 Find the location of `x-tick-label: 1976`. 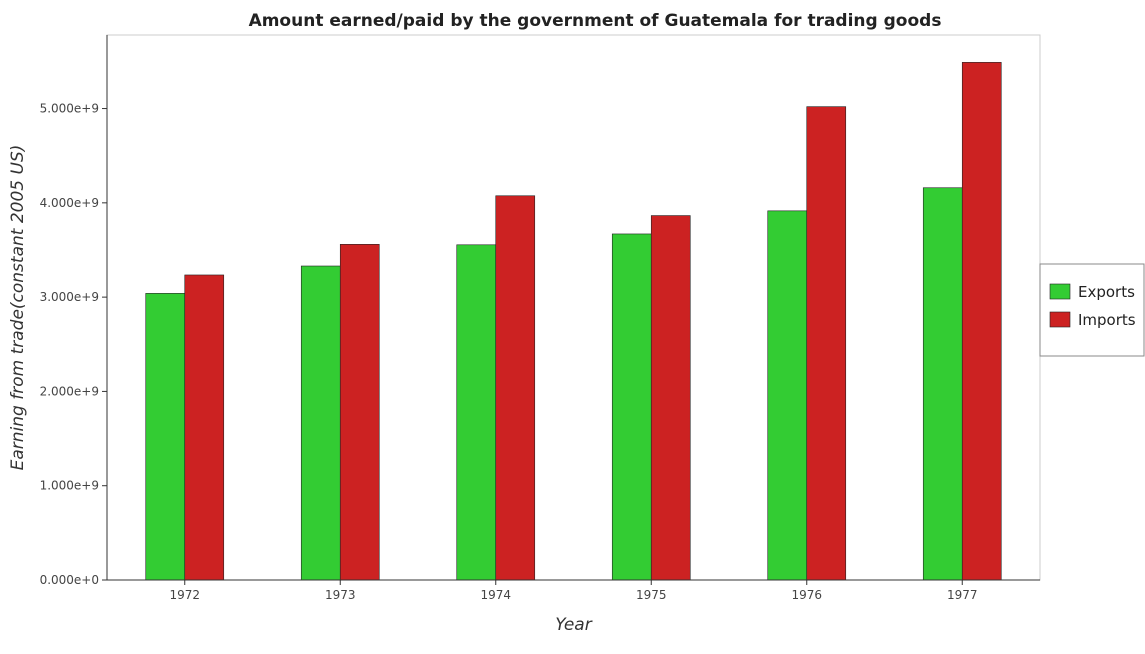

x-tick-label: 1976 is located at coordinates (806, 595).